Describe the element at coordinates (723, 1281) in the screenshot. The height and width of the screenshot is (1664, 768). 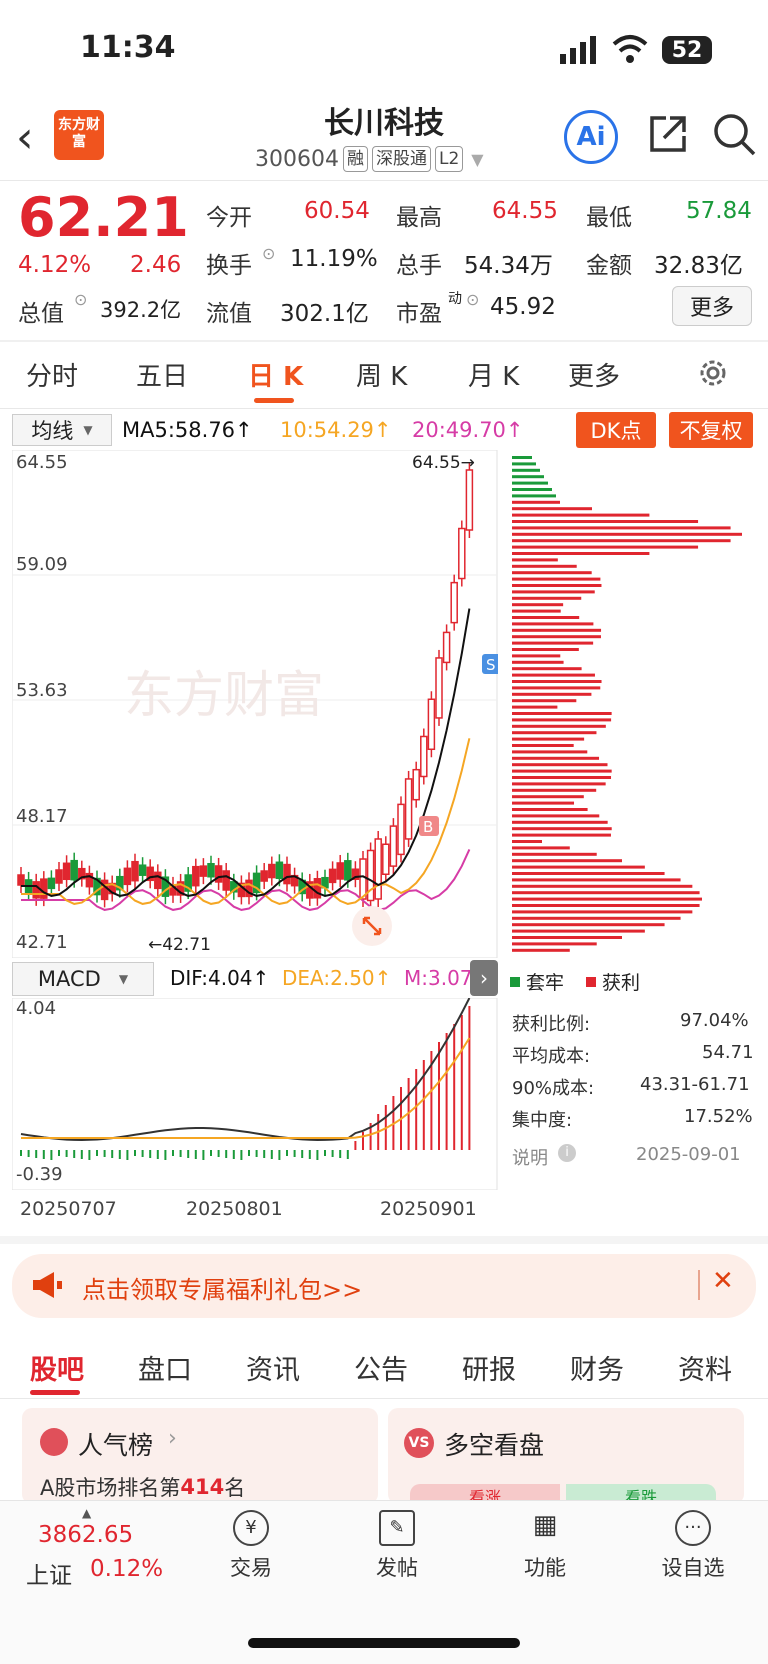
I see `close-icon: ✕` at that location.